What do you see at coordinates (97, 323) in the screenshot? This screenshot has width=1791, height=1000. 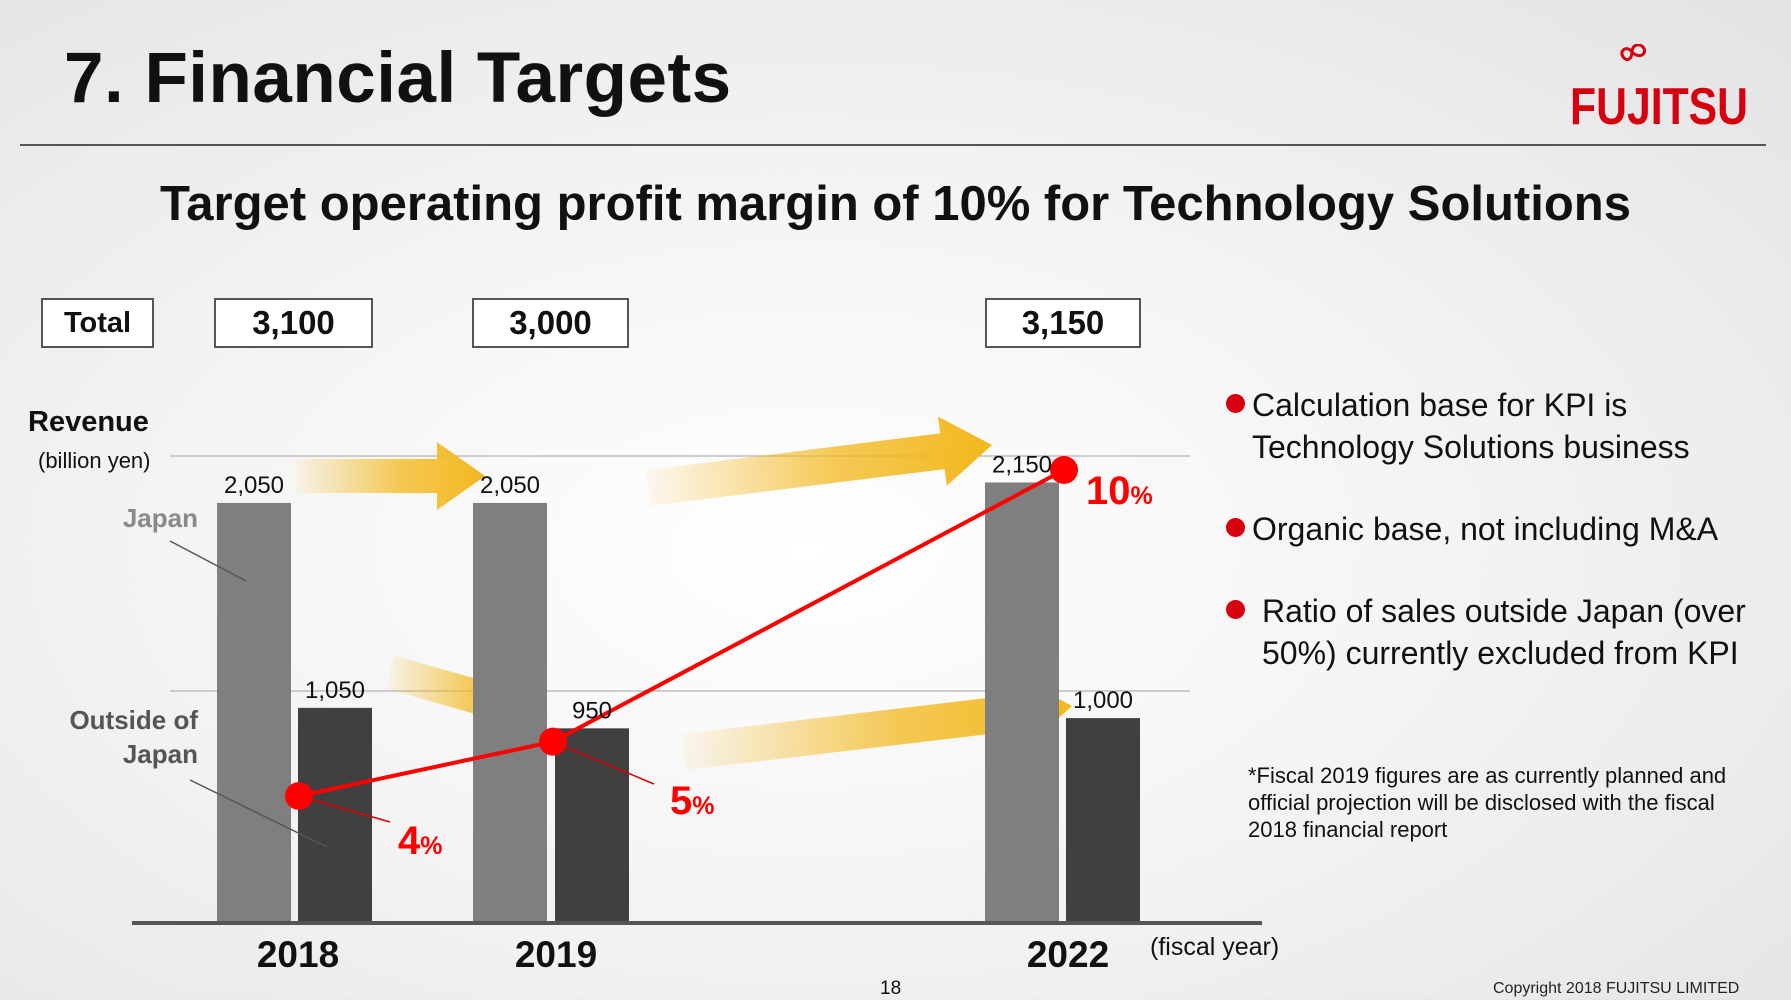 I see `total-label-box: Total` at bounding box center [97, 323].